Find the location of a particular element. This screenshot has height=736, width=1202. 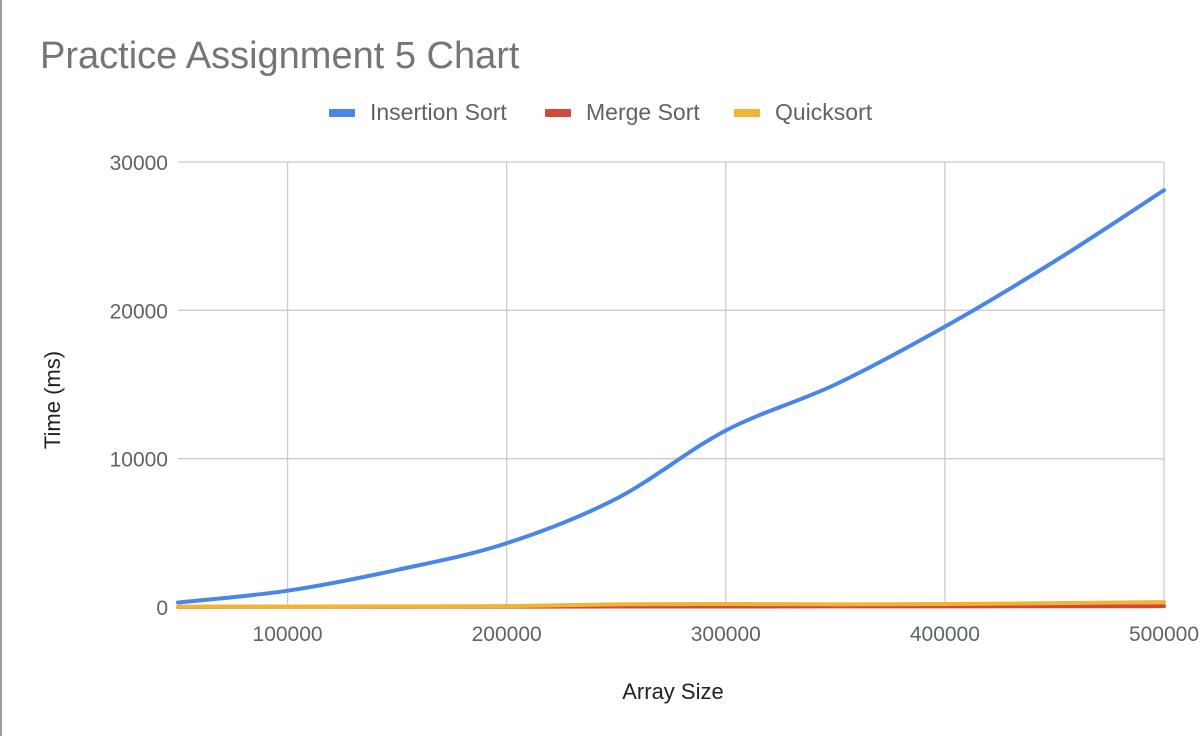

legend-swatch-merge-sort is located at coordinates (558, 113).